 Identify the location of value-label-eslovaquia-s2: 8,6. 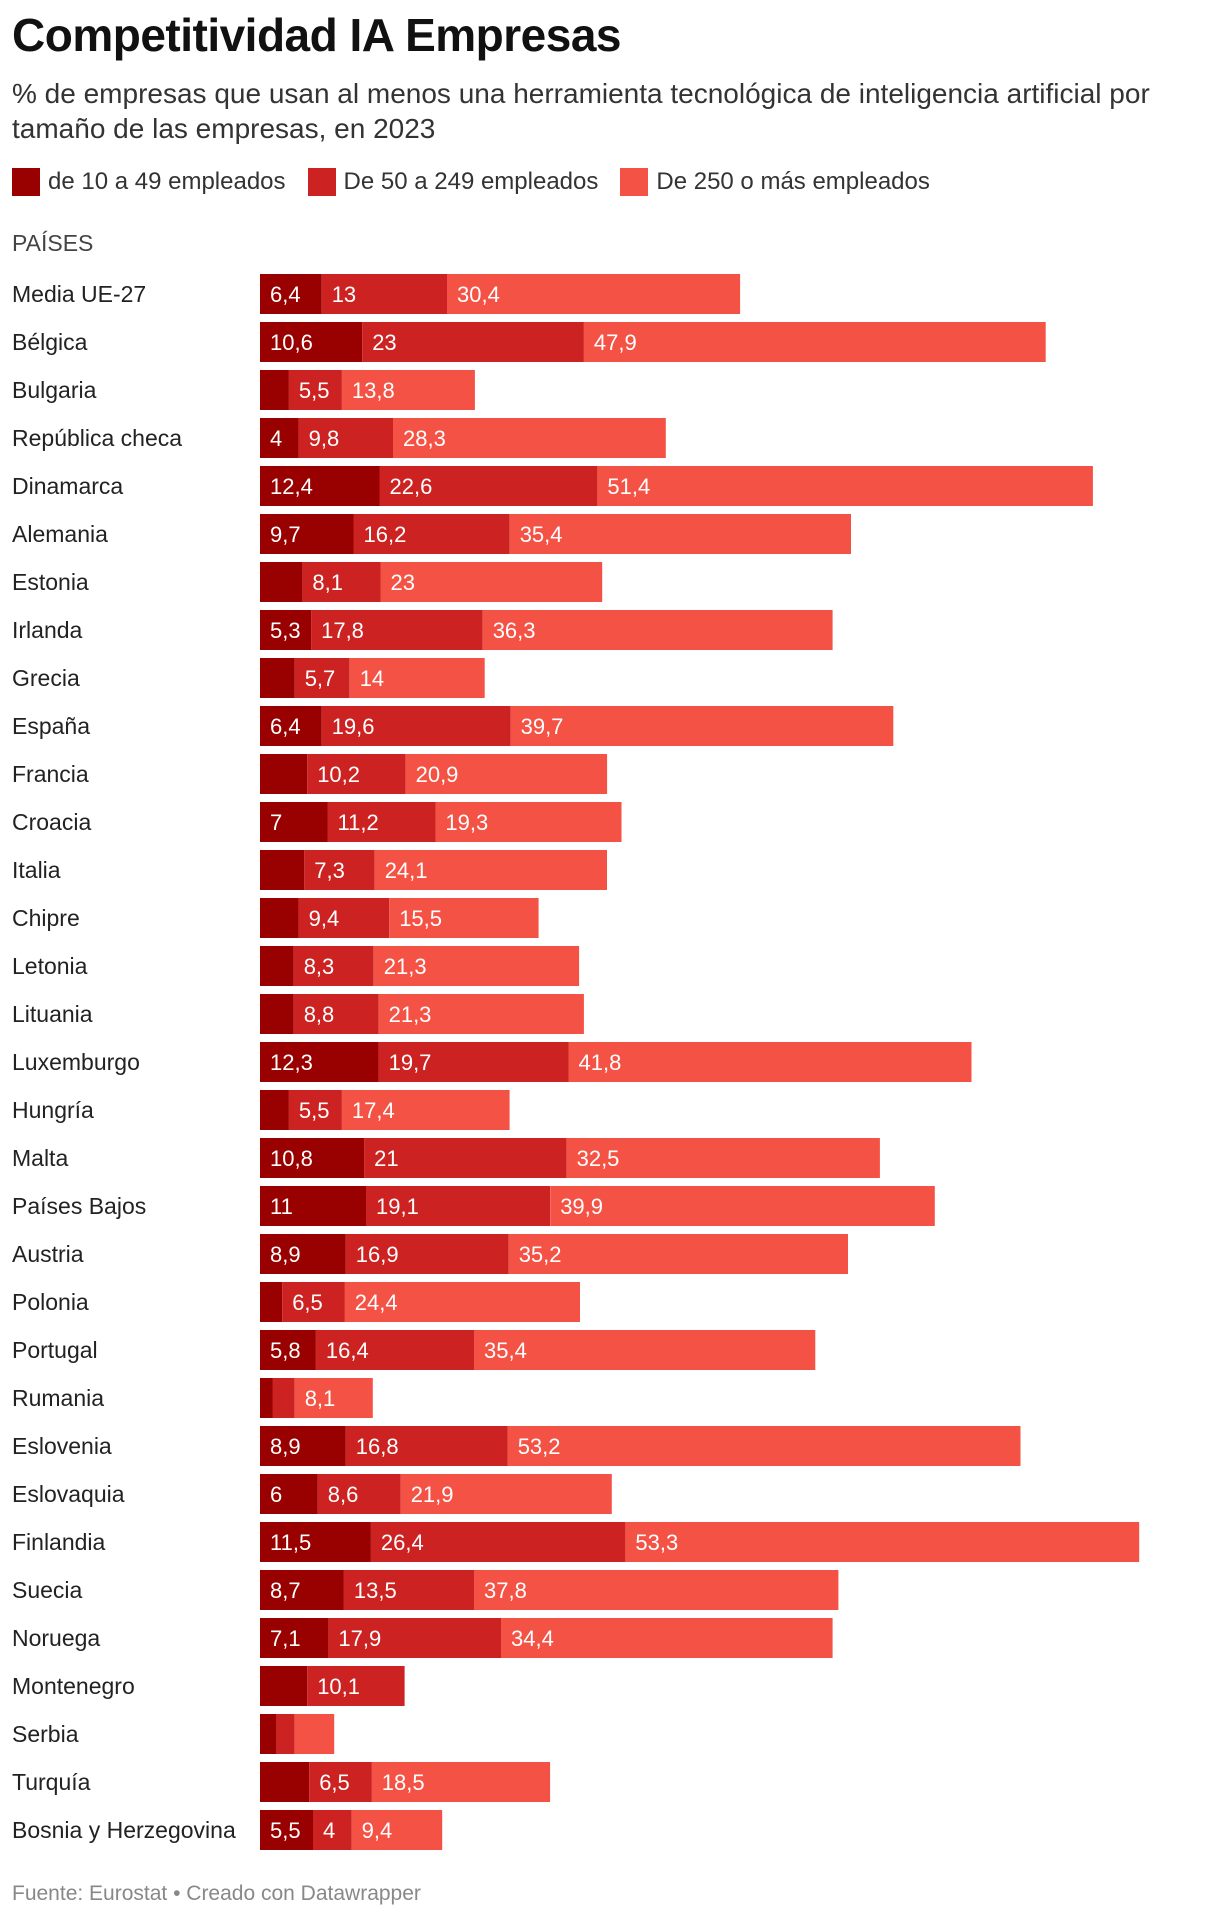
(343, 1494).